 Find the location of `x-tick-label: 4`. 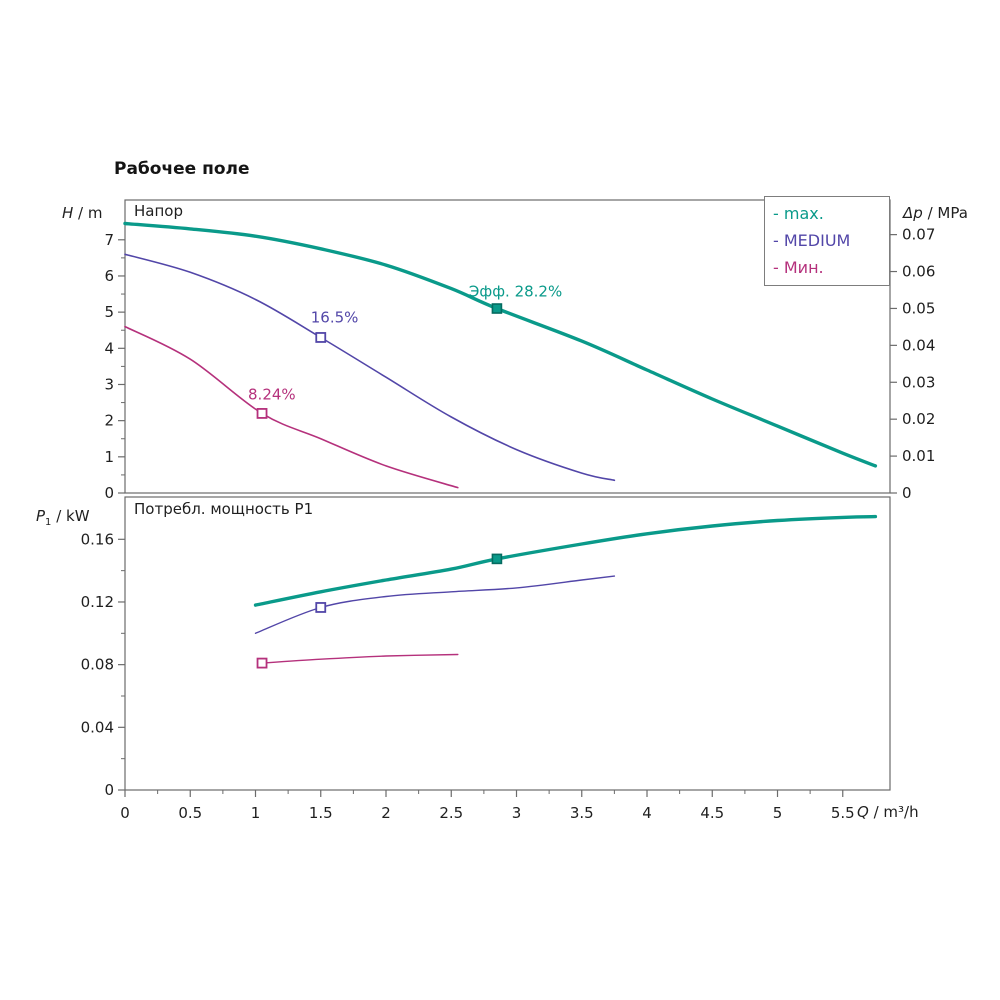

x-tick-label: 4 is located at coordinates (647, 813).